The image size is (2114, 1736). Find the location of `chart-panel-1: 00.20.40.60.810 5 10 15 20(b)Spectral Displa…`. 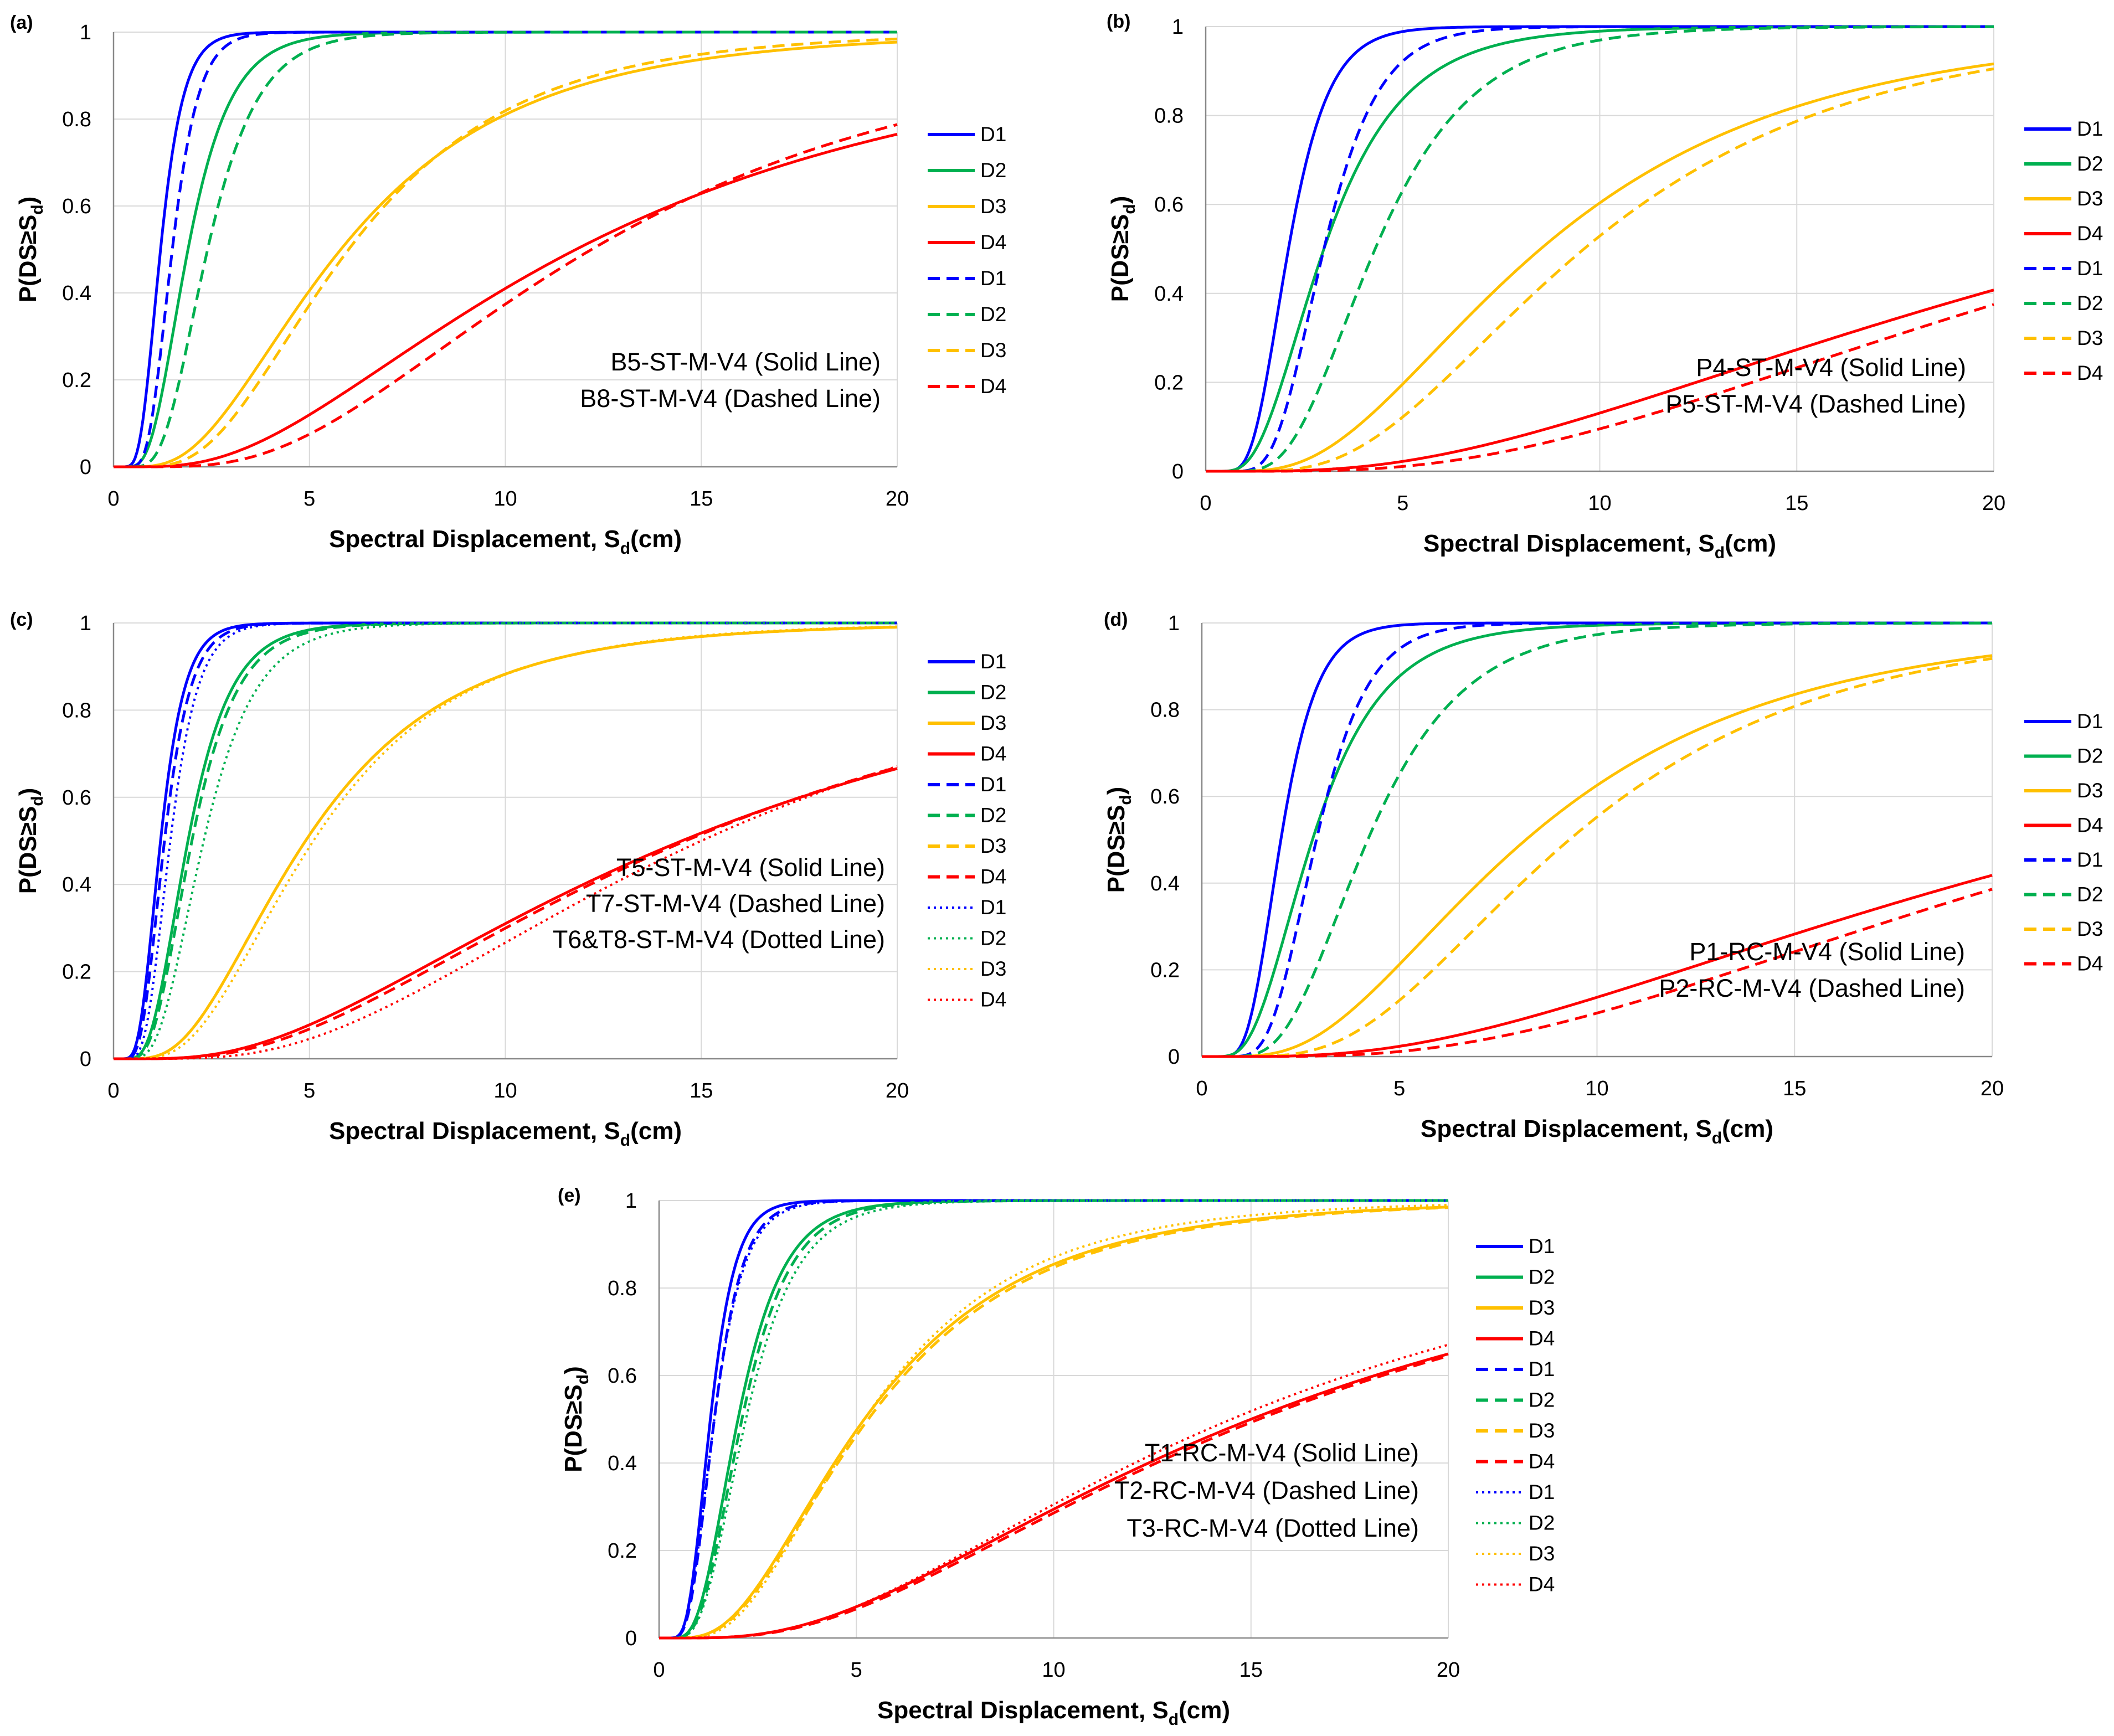

chart-panel-1: 00.20.40.60.810 5 10 15 20(b)Spectral Displa… is located at coordinates (1605, 286).